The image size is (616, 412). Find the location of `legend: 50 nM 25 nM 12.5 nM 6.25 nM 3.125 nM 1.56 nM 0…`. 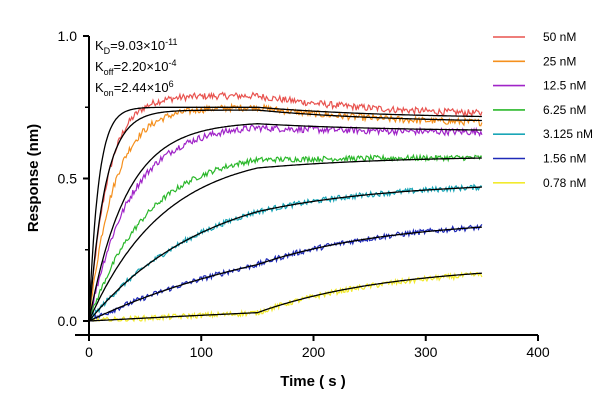

legend: 50 nM 25 nM 12.5 nM 6.25 nM 3.125 nM 1.56 nM 0… is located at coordinates (543, 110).